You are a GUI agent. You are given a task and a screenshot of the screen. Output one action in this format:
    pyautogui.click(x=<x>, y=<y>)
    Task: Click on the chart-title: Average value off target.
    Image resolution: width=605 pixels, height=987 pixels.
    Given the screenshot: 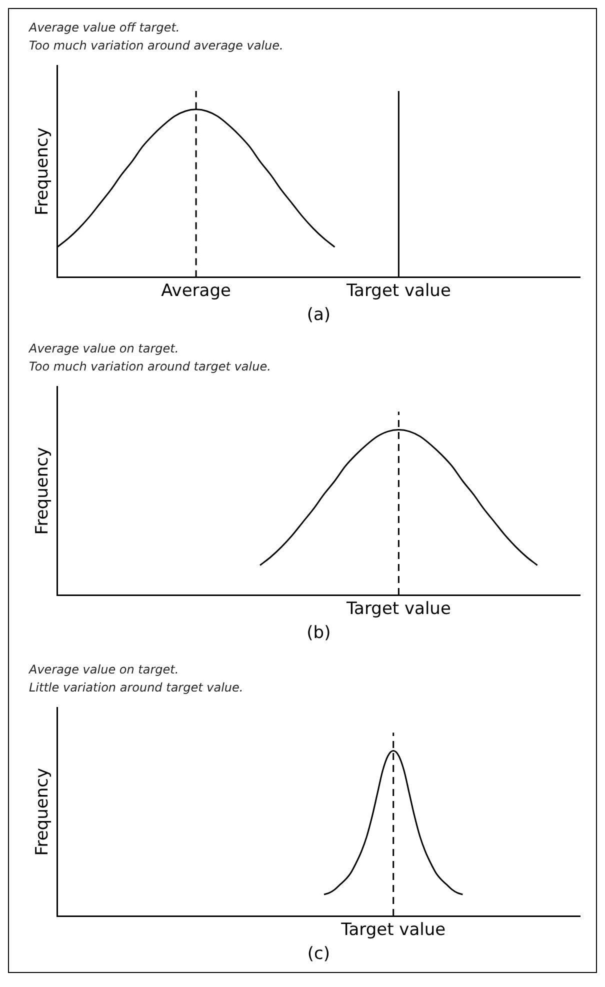 What is the action you would take?
    pyautogui.click(x=104, y=27)
    